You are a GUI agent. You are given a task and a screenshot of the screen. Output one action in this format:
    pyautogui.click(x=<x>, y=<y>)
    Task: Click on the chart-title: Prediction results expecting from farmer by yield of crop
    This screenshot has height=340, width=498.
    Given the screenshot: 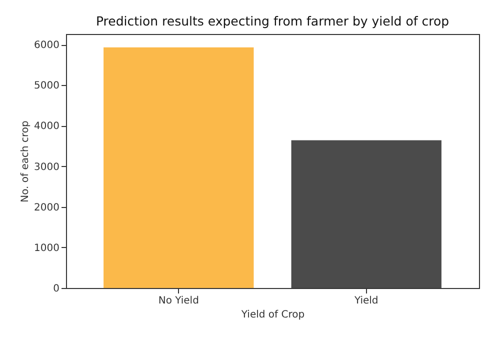 What is the action you would take?
    pyautogui.click(x=273, y=21)
    